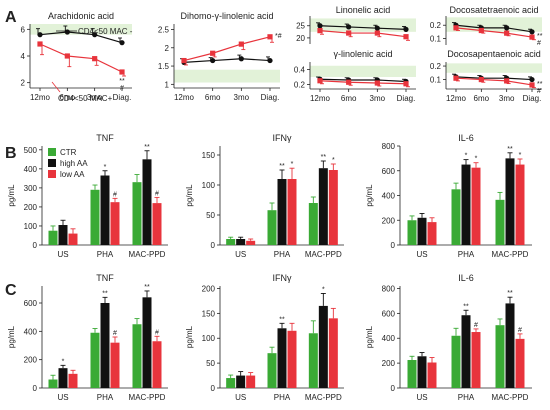 The image size is (550, 410). What do you see at coordinates (167, 48) in the screenshot?
I see `y-tick-label: 2` at bounding box center [167, 48].